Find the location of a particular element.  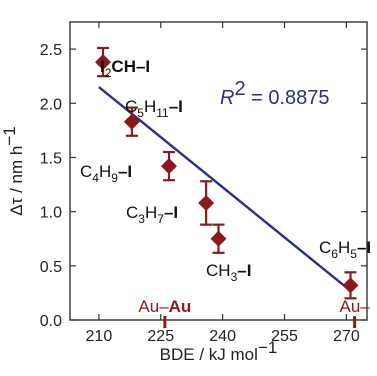

point-label-subscript: 4 is located at coordinates (95, 178).